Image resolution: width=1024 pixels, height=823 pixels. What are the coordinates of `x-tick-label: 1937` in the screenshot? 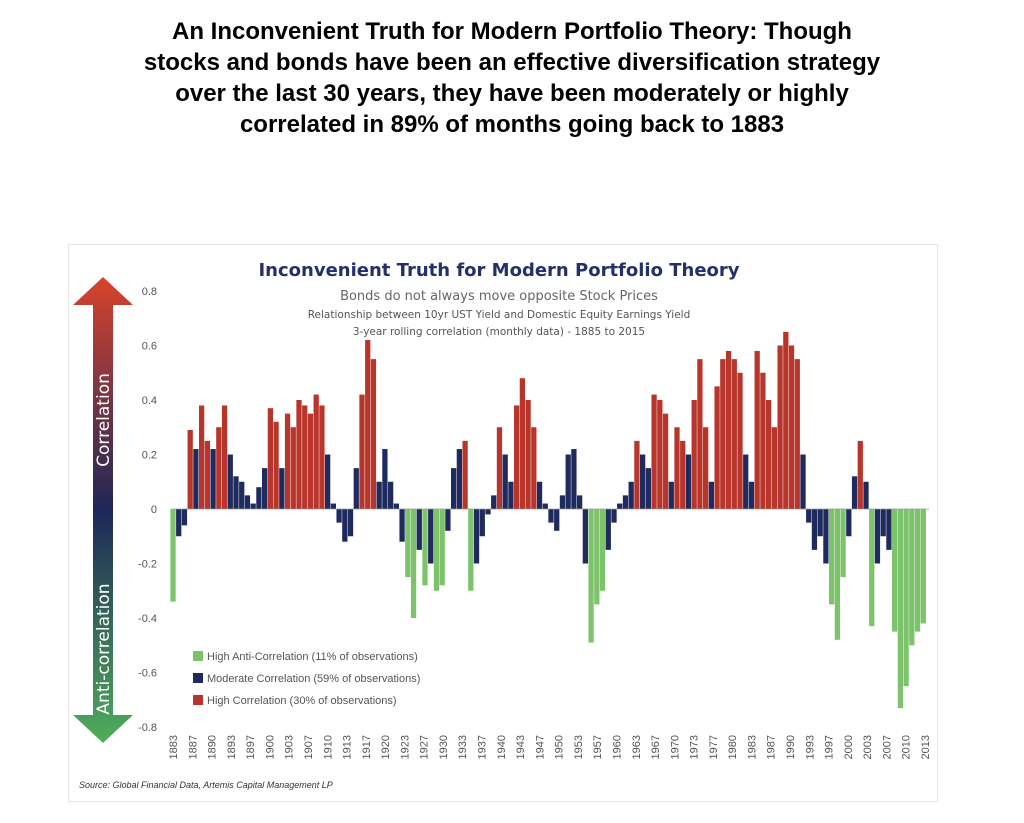 It's located at (483, 747).